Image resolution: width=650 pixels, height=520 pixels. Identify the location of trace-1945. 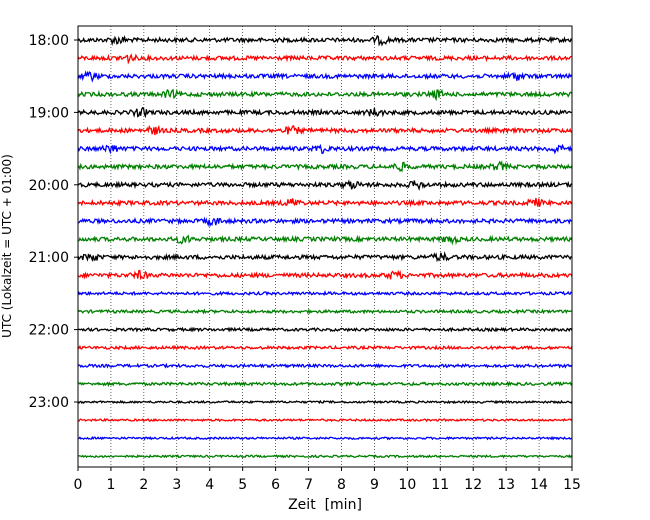
(325, 166).